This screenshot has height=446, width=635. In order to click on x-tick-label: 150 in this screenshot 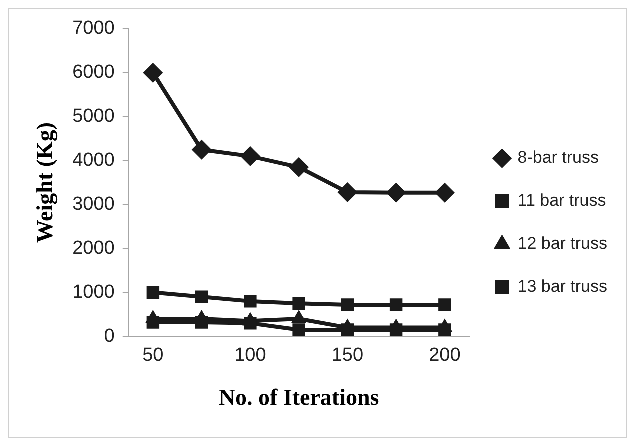, I will do `click(348, 355)`.